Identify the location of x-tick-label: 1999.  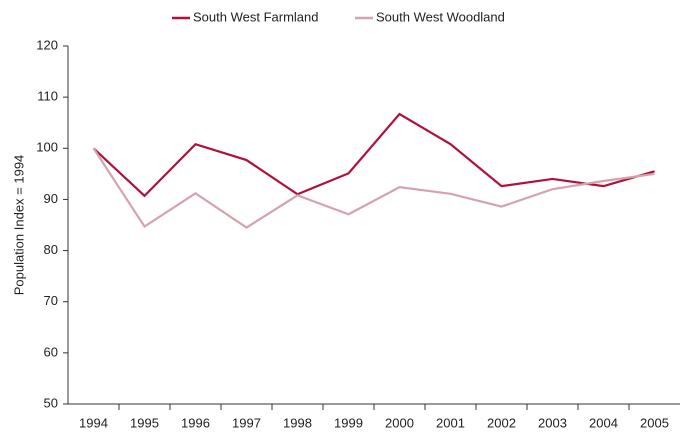
(348, 422).